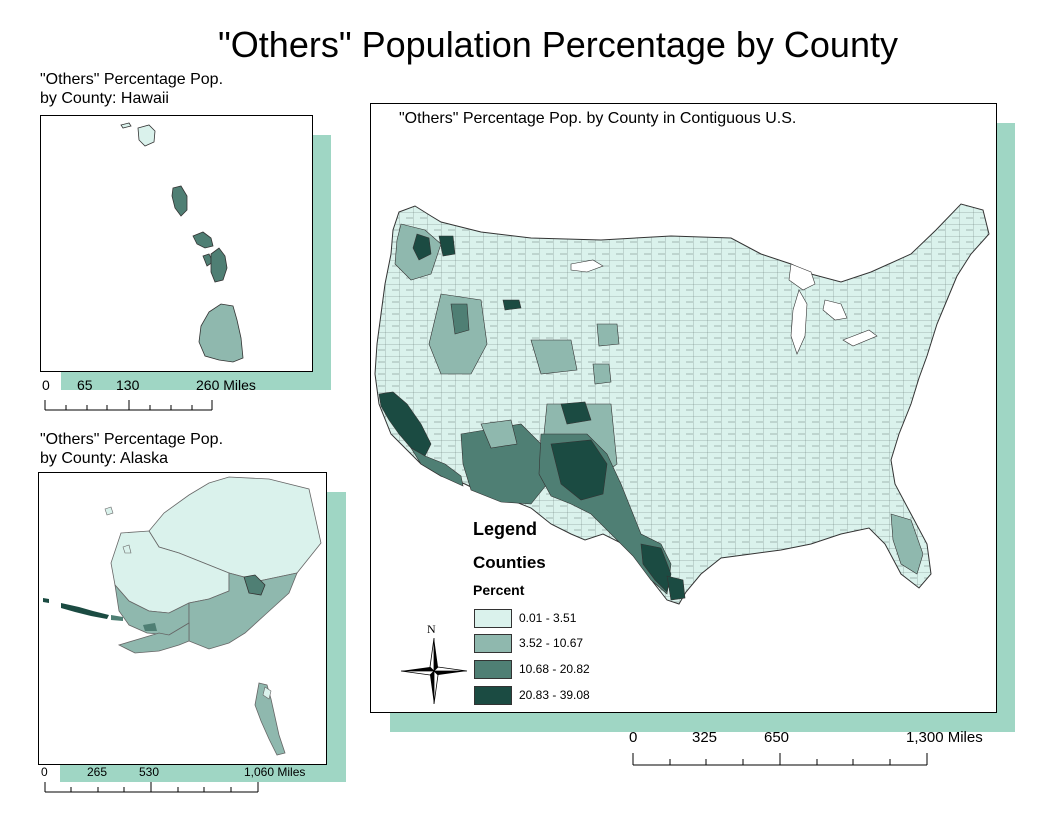 Image resolution: width=1056 pixels, height=816 pixels. I want to click on nunivak-island, so click(127, 549).